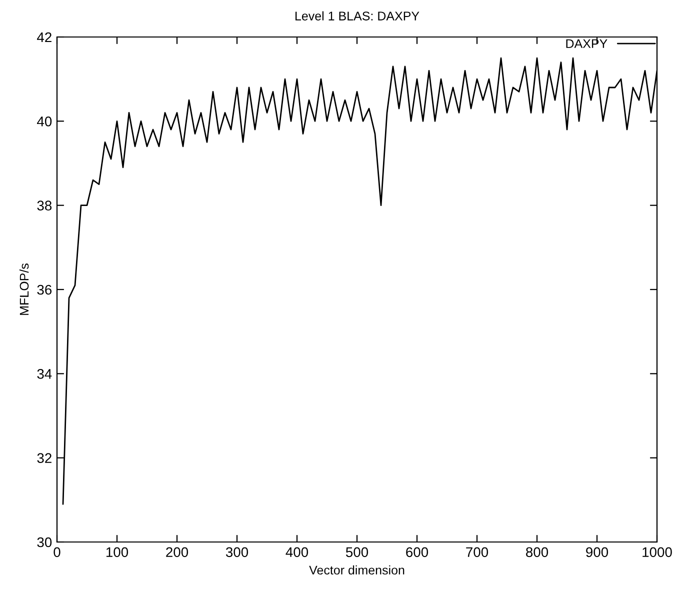 Image resolution: width=678 pixels, height=596 pixels. Describe the element at coordinates (44, 37) in the screenshot. I see `y-tick-label: 42` at that location.